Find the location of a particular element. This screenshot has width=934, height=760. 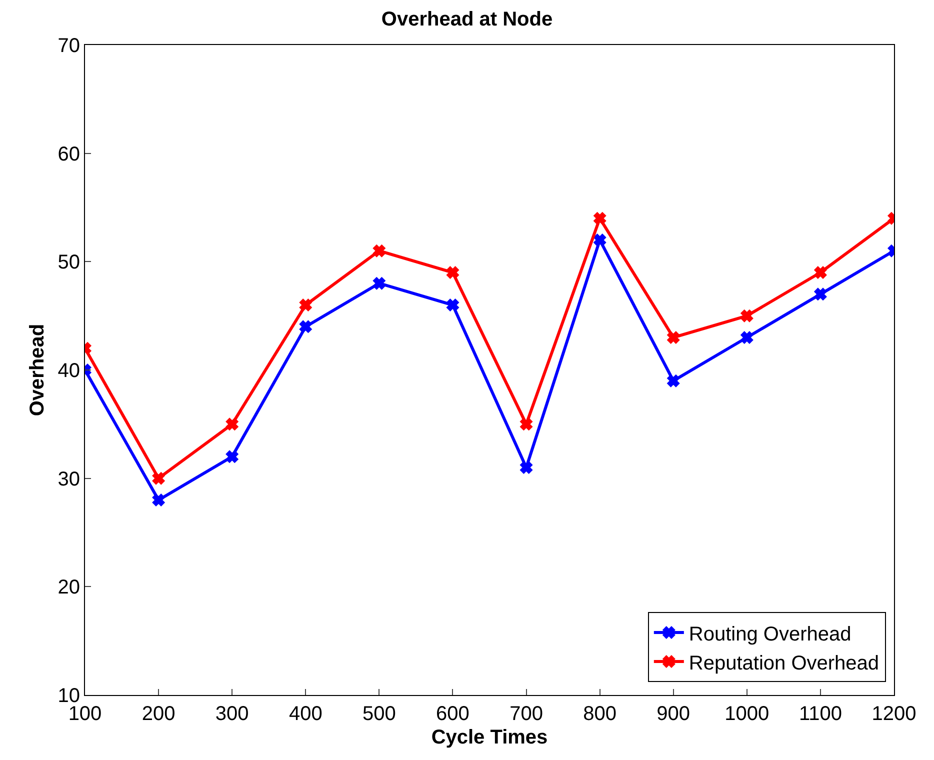

legend-label: Reputation Overhead is located at coordinates (784, 663).